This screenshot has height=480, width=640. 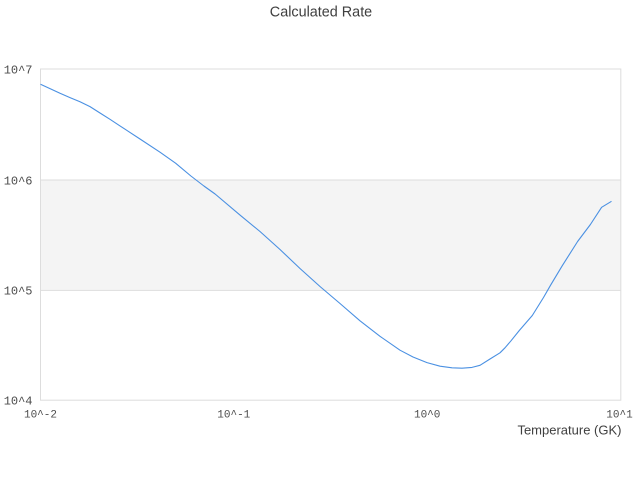 What do you see at coordinates (18, 401) in the screenshot?
I see `svg-text: 10^4` at bounding box center [18, 401].